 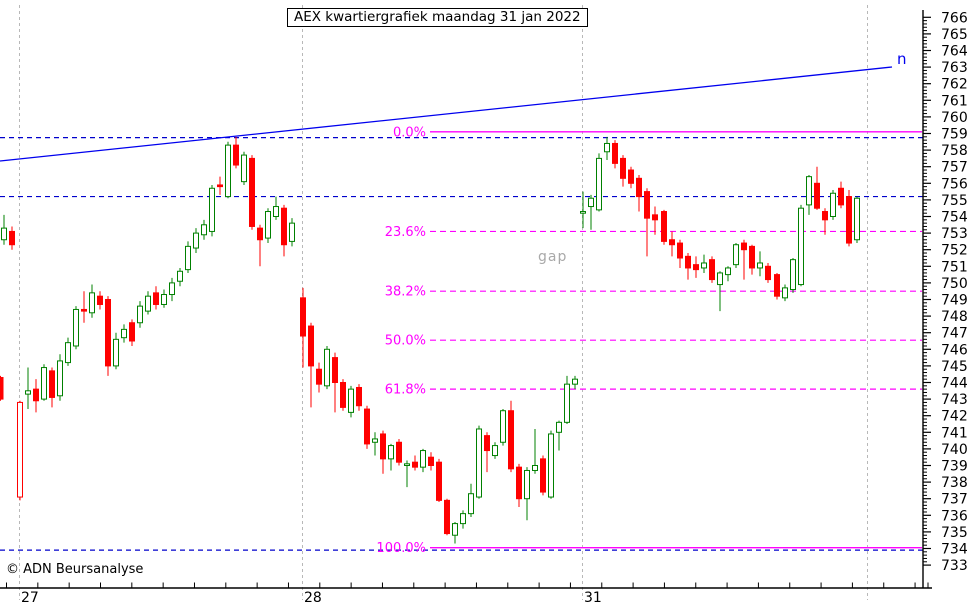 I want to click on x-axis-day-label: 28, so click(x=313, y=598).